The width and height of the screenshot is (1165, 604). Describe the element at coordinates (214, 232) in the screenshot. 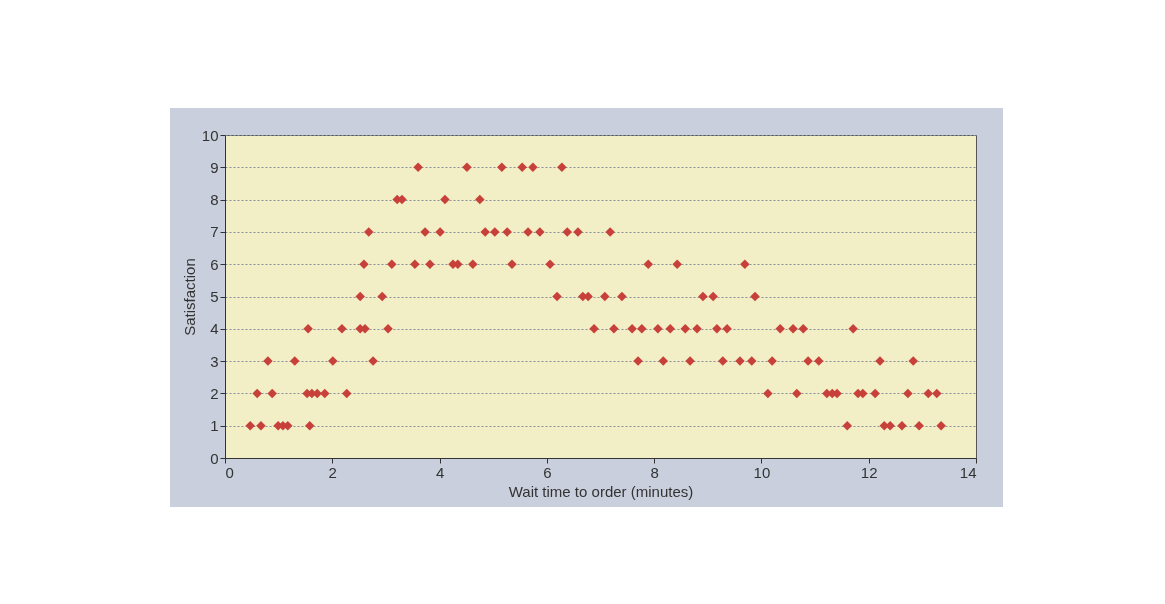

I see `y-tick-label: 7` at that location.